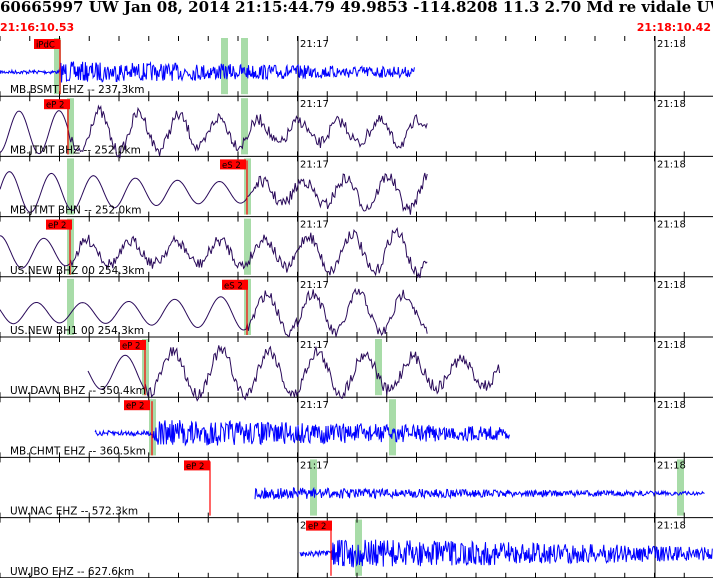 The width and height of the screenshot is (713, 578). I want to click on window-start-time: 21:16:10.53, so click(37, 27).